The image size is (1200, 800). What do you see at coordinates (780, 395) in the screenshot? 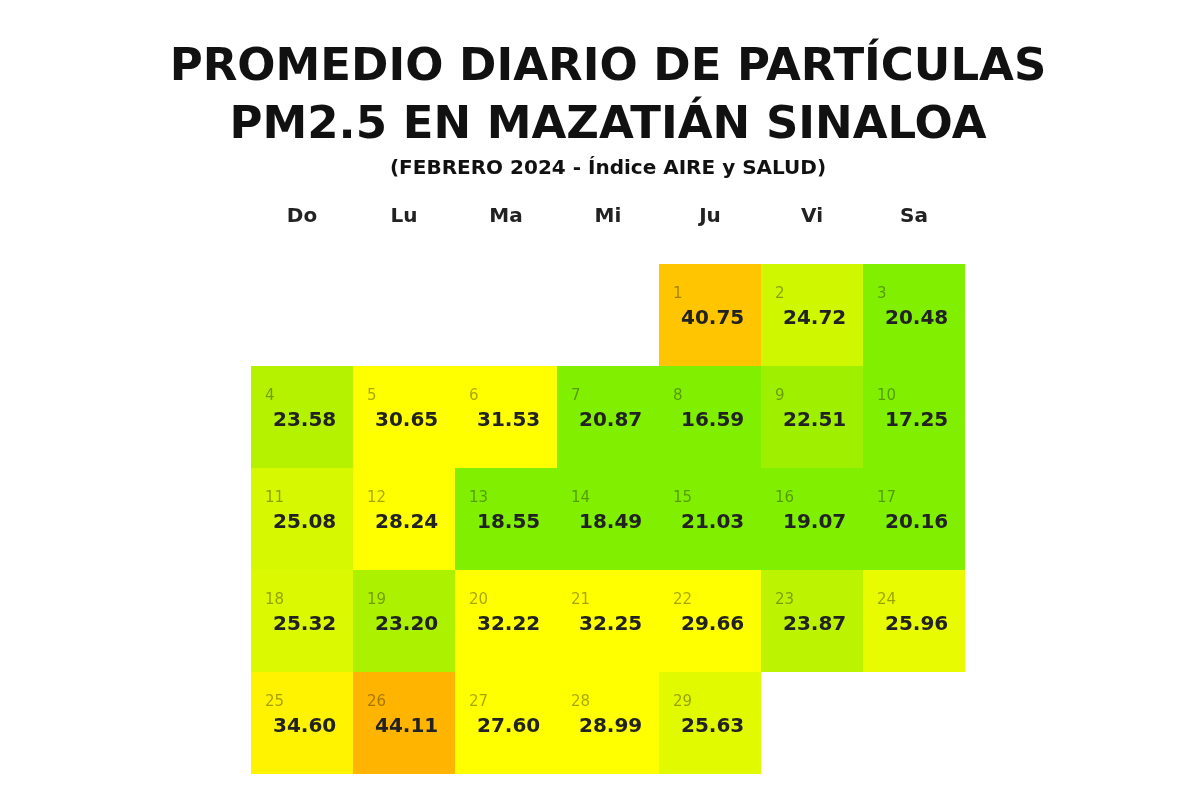
I see `annotation: 9` at bounding box center [780, 395].